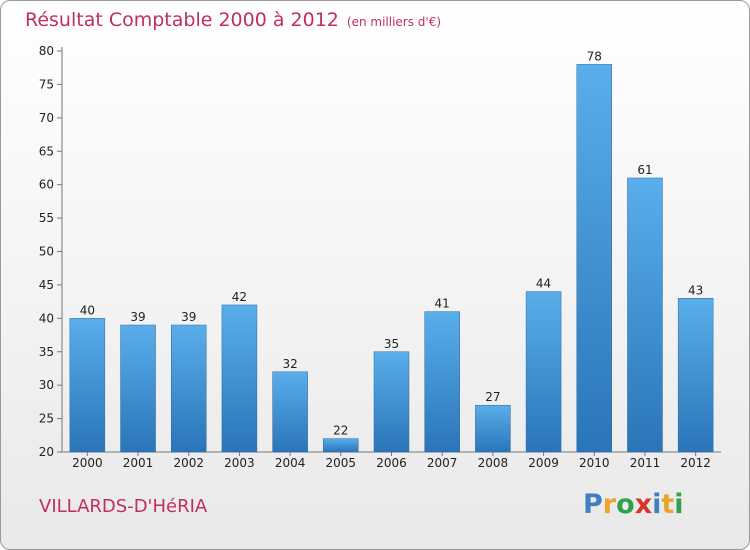 The height and width of the screenshot is (550, 750). Describe the element at coordinates (46, 352) in the screenshot. I see `y-tick-label: 35` at that location.